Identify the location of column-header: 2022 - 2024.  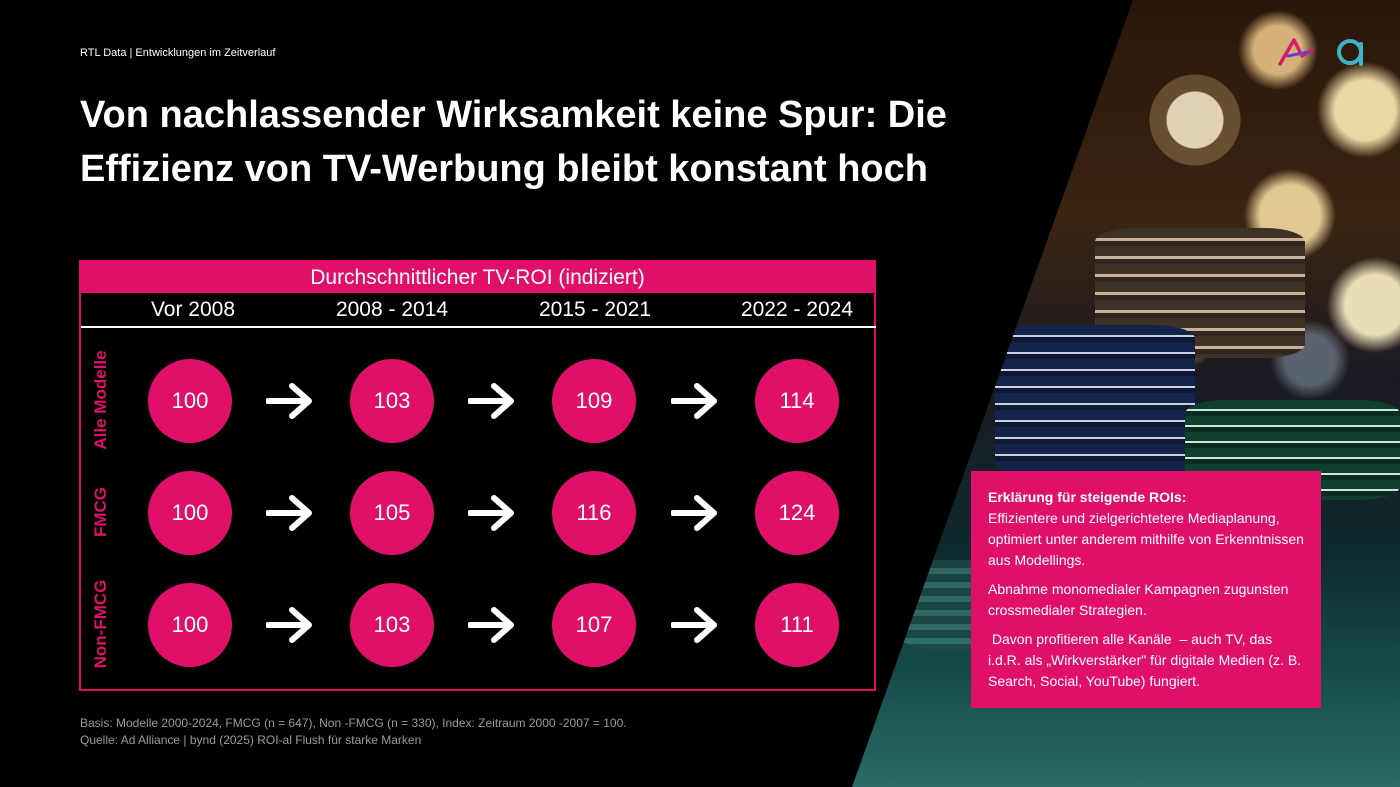
(797, 309).